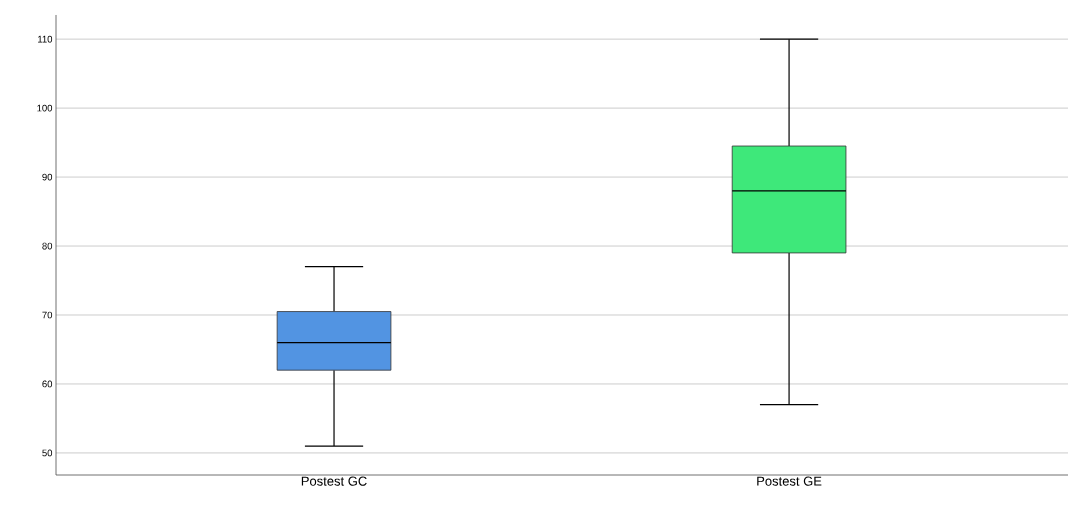  Describe the element at coordinates (47, 384) in the screenshot. I see `y-tick-label: 60` at that location.